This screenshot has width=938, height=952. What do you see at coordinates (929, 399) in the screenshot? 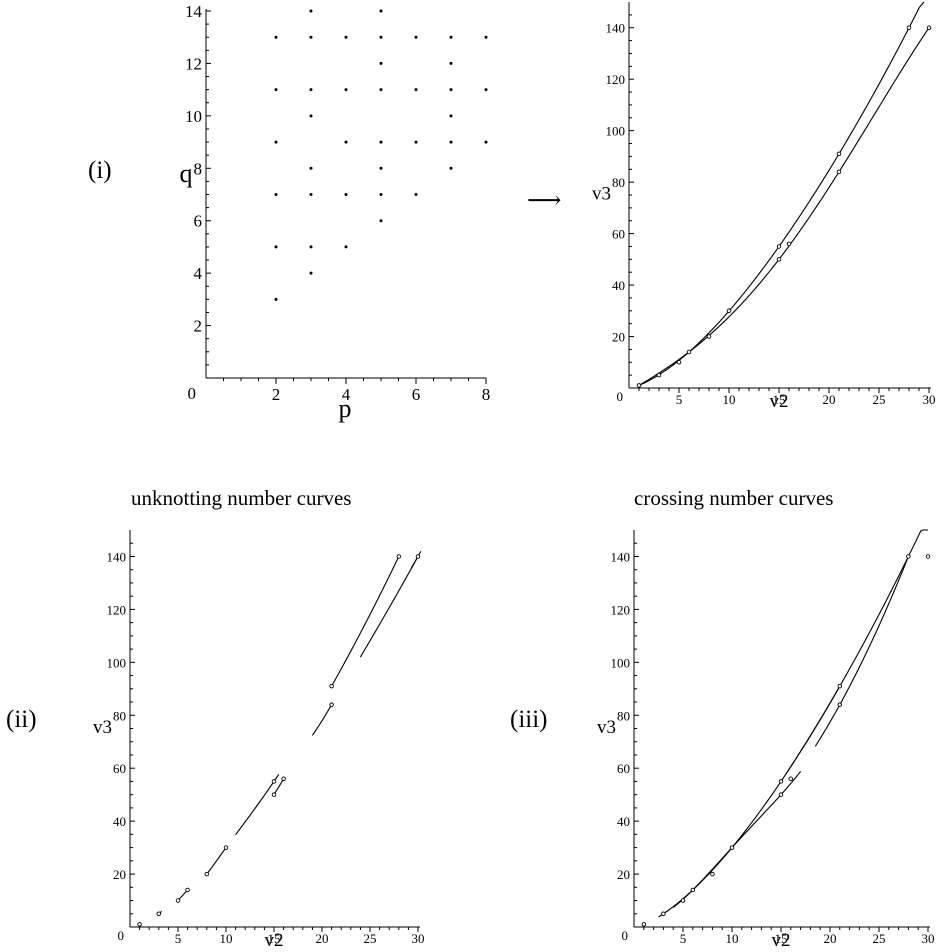
I see `x-tick-label: 30` at bounding box center [929, 399].